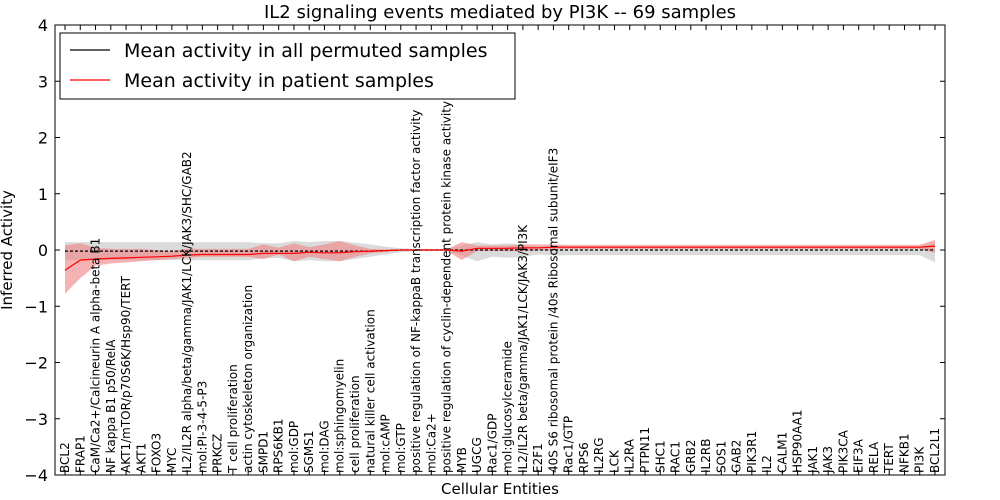  Describe the element at coordinates (36, 475) in the screenshot. I see `y-tick-label: −4` at that location.